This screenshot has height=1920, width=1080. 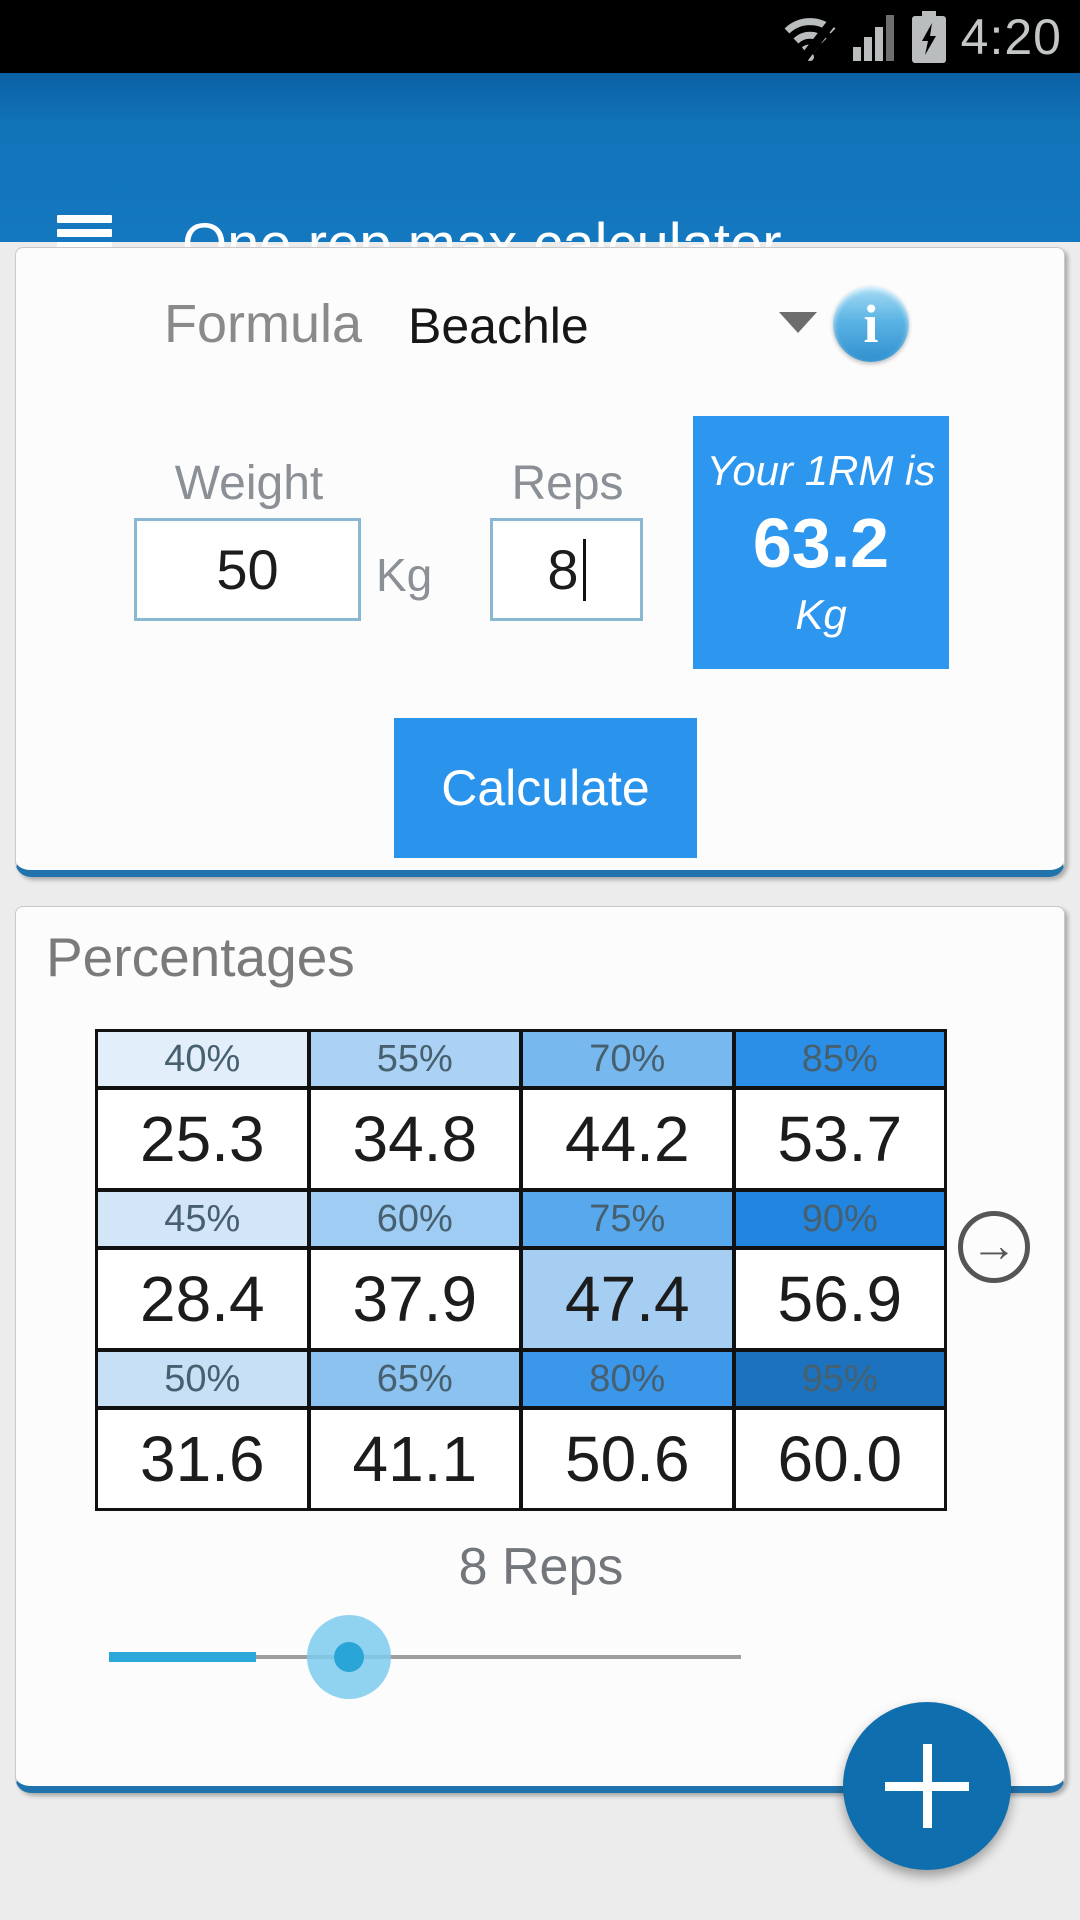 I want to click on add-fab-button, so click(x=927, y=1786).